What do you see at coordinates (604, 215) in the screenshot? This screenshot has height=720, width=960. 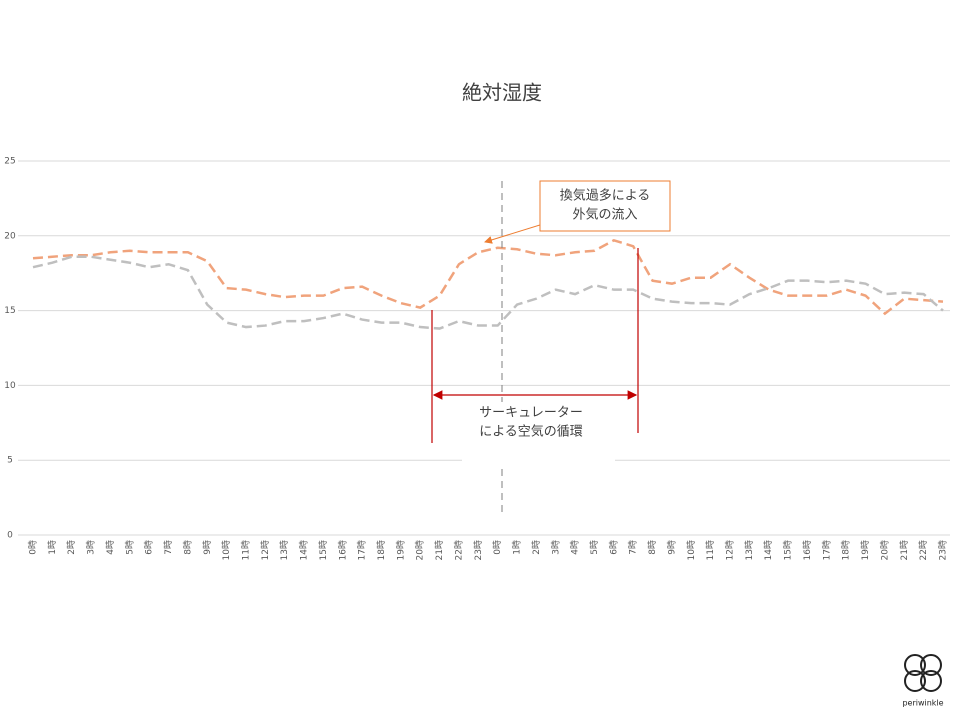 I see `annotation: 外気の流入` at bounding box center [604, 215].